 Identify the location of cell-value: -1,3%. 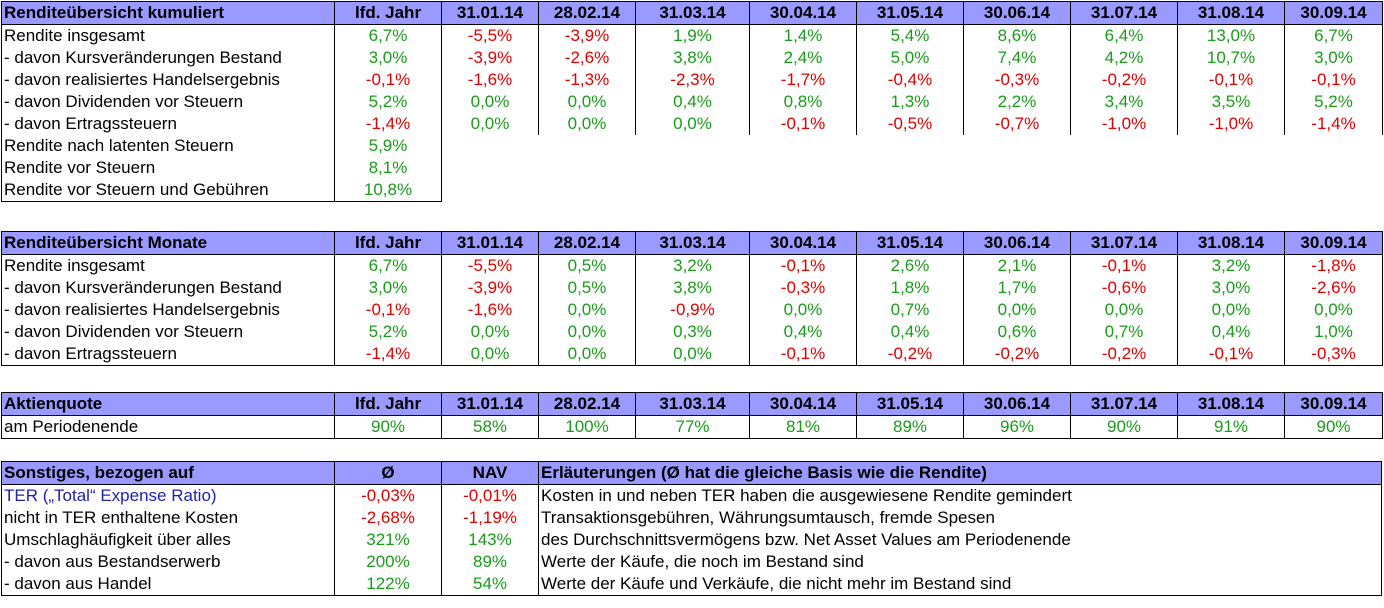
(587, 80).